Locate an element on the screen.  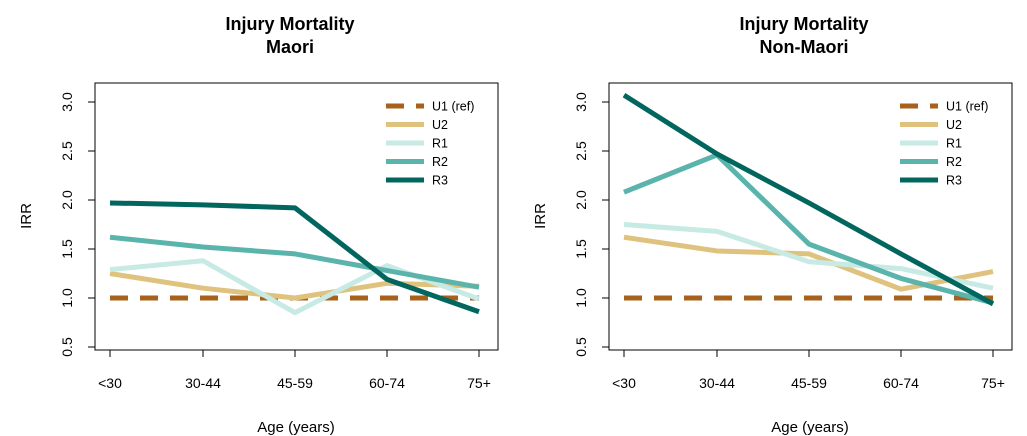
series-line-r1 is located at coordinates (808, 256).